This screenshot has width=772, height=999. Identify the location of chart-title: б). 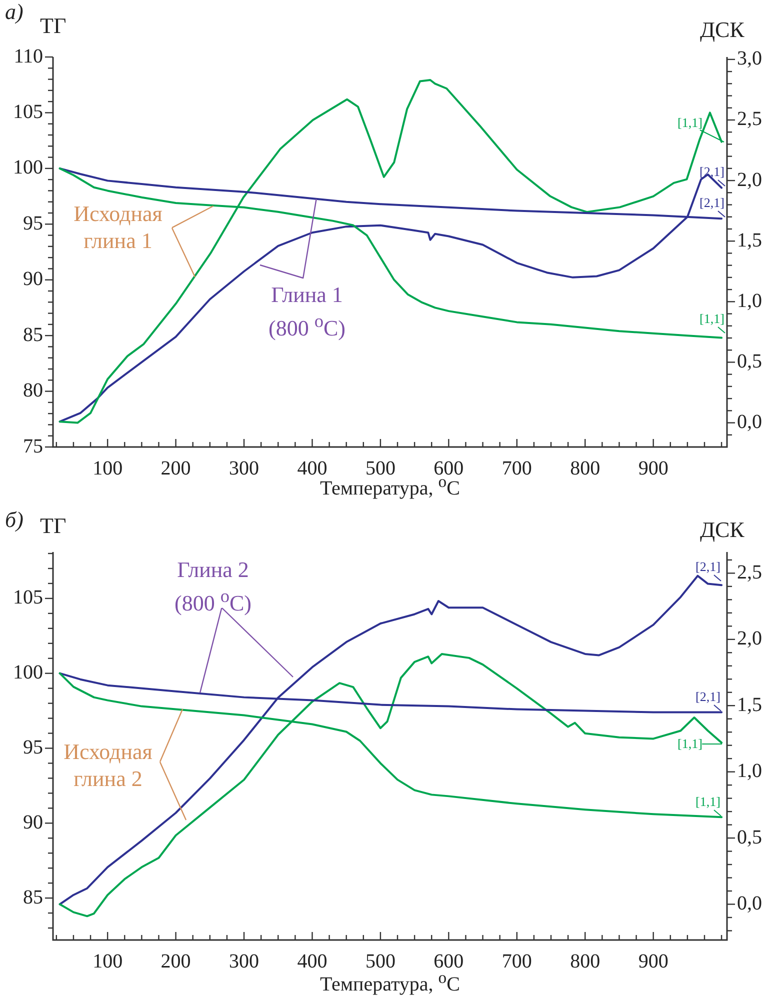
(14, 519).